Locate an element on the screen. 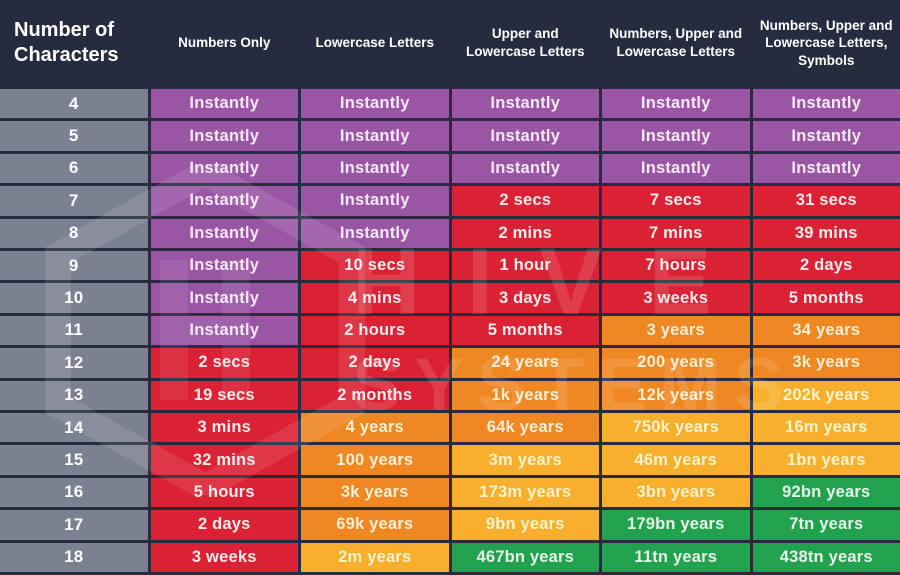 This screenshot has height=575, width=900. time-cell: 7 mins is located at coordinates (676, 233).